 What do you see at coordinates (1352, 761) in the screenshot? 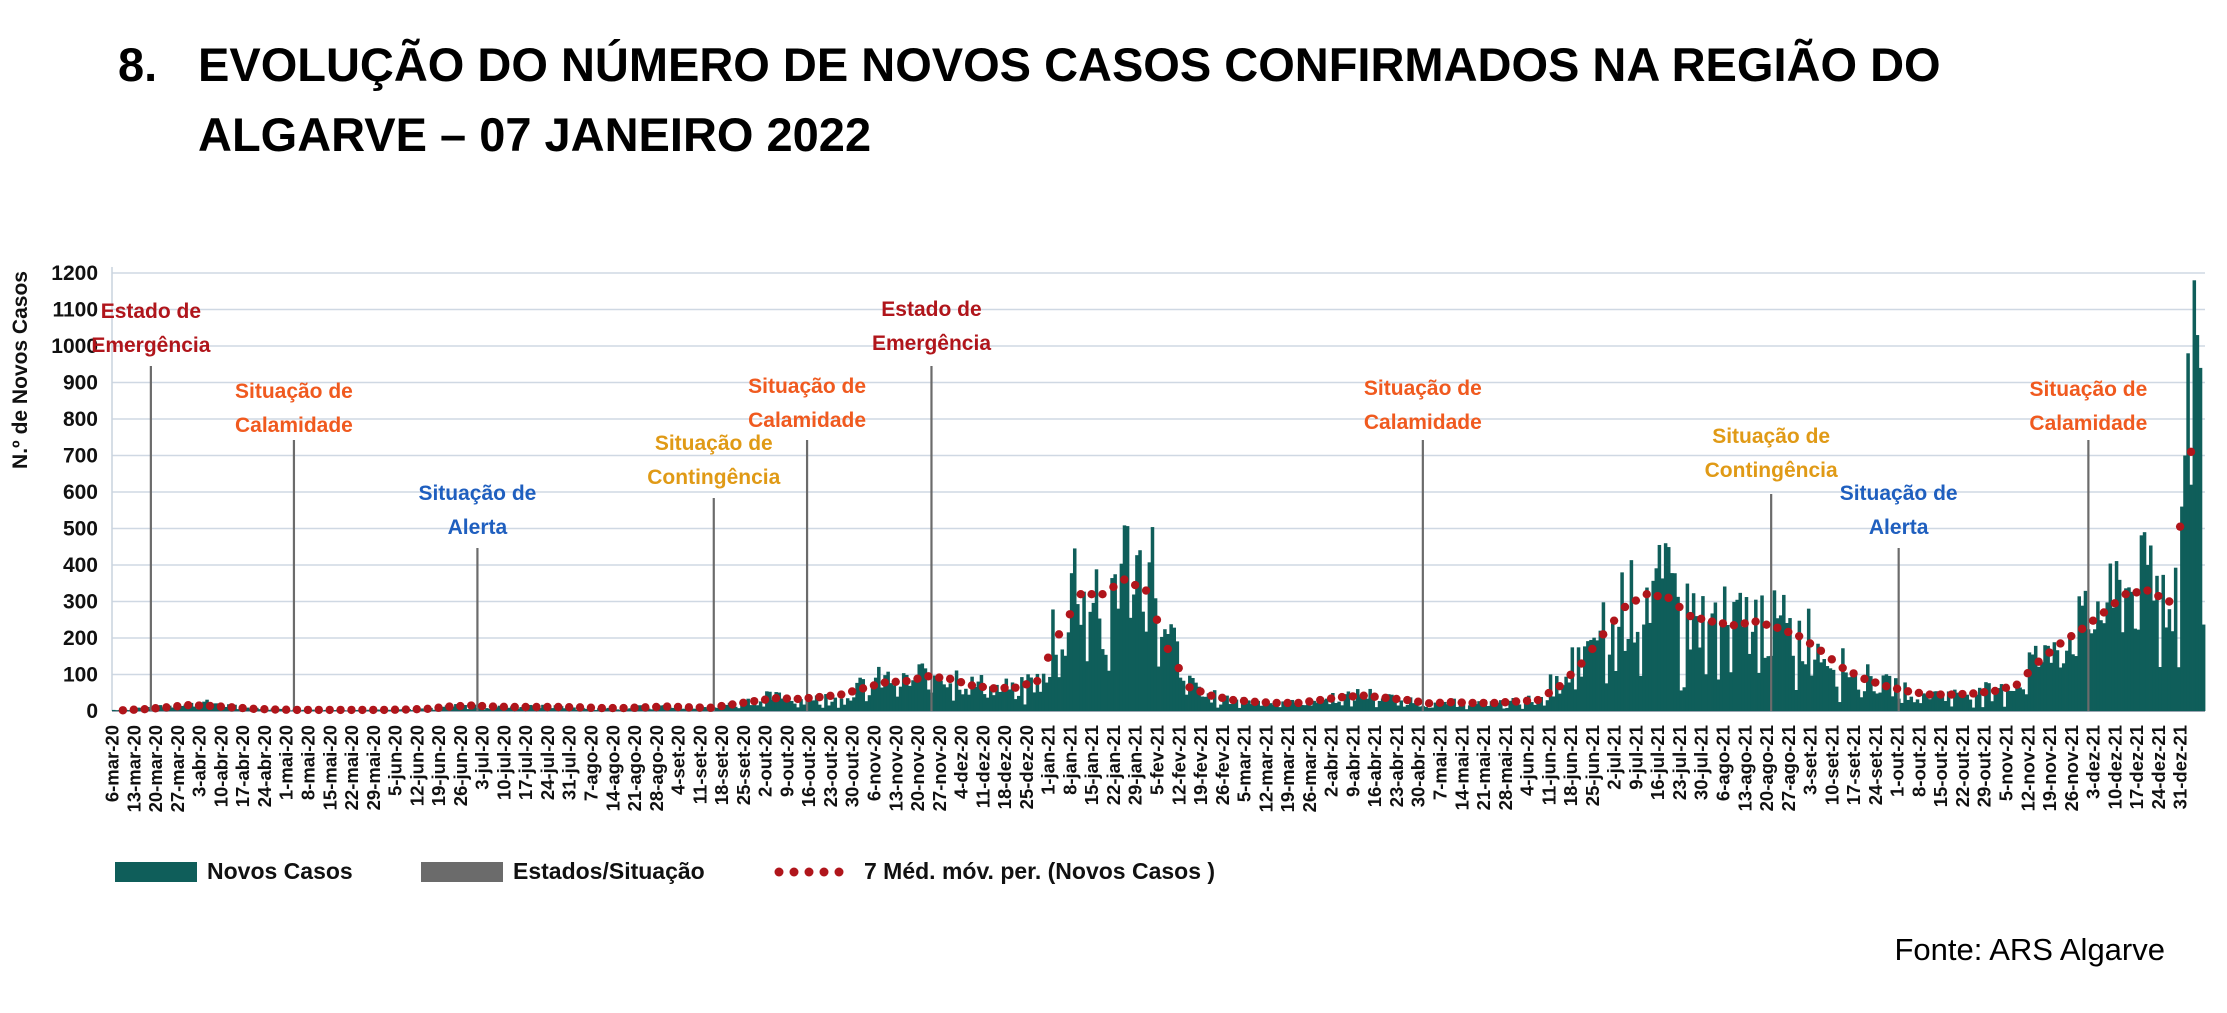
I see `x-tick-label: 9-abr-21` at bounding box center [1352, 761].